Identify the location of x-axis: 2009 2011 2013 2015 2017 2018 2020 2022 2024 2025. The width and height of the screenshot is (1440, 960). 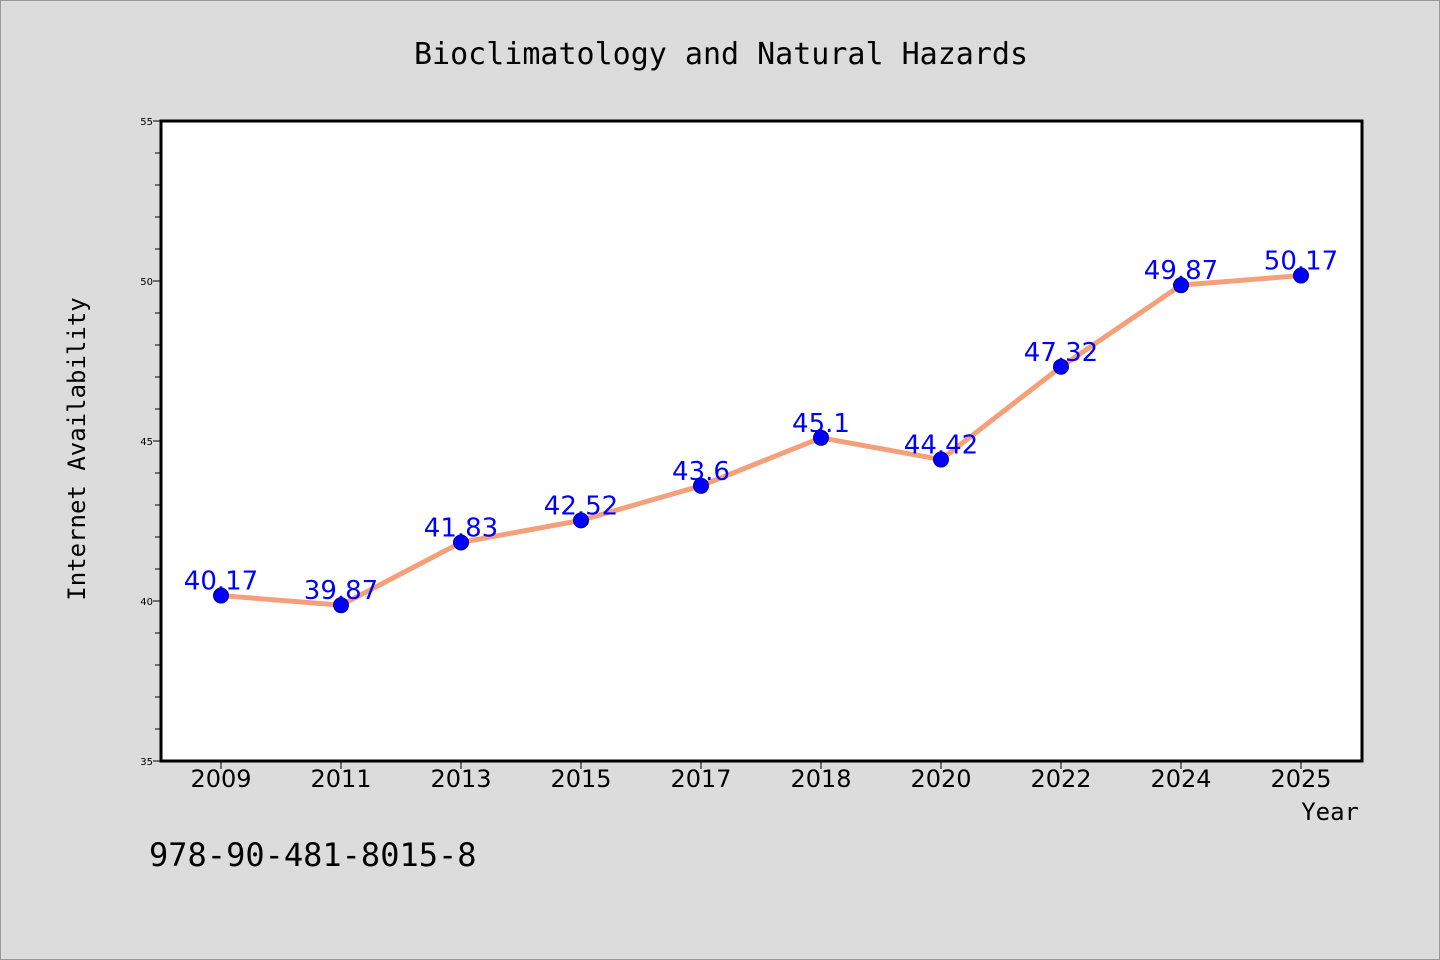
(761, 777).